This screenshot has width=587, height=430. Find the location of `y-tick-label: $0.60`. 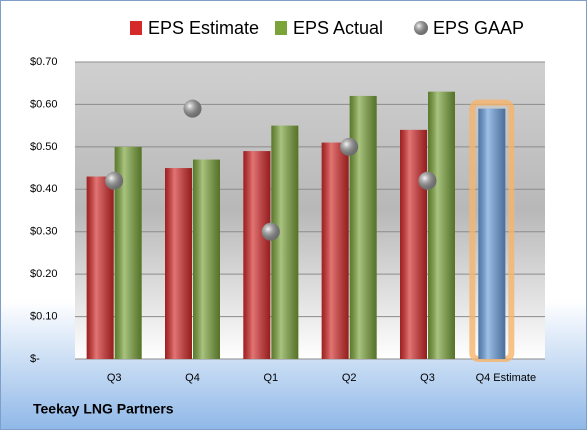

y-tick-label: $0.60 is located at coordinates (44, 104).